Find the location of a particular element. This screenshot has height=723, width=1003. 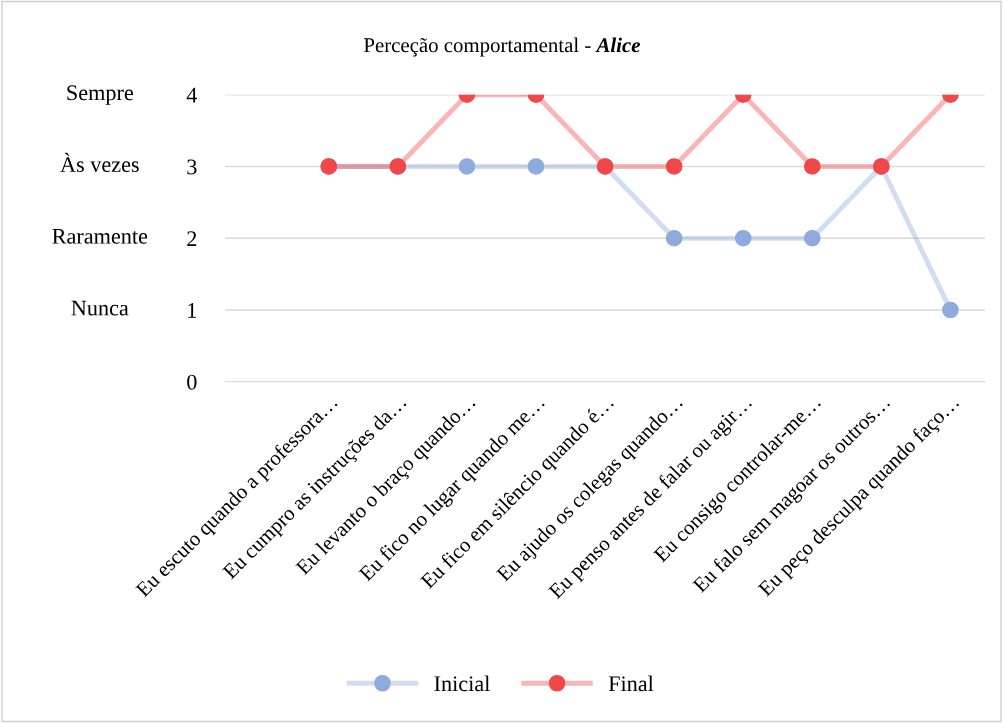

text: Raramente is located at coordinates (100, 236).